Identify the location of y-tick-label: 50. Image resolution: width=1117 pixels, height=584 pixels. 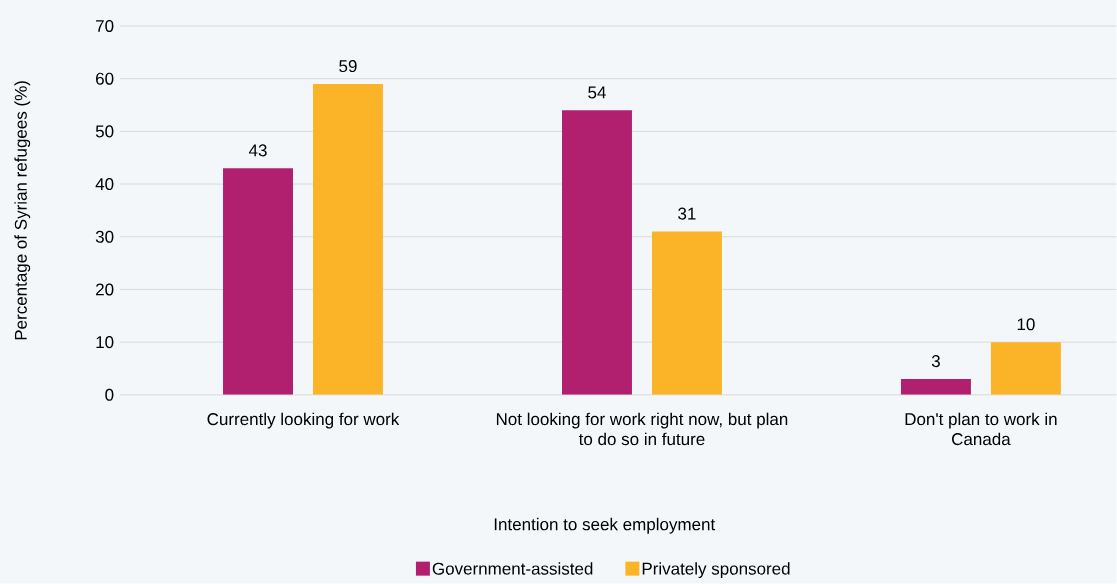
(104, 131).